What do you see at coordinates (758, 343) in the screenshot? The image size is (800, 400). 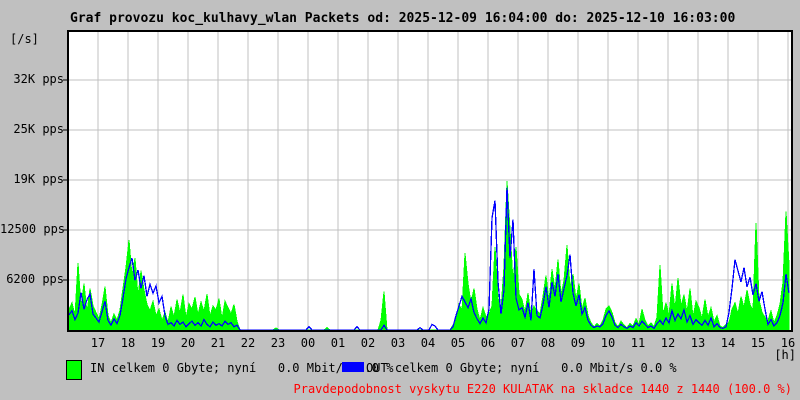 I see `x-tick-label: 15` at bounding box center [758, 343].